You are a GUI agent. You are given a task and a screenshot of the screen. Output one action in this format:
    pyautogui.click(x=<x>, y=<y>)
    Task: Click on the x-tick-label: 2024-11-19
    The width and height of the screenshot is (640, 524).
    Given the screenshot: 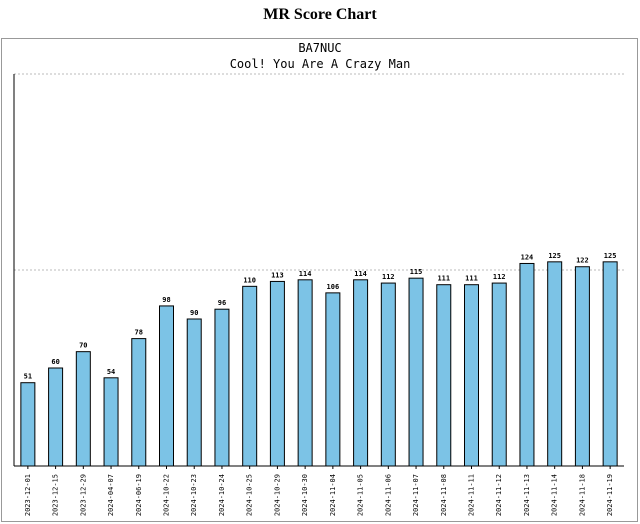 What is the action you would take?
    pyautogui.click(x=610, y=495)
    